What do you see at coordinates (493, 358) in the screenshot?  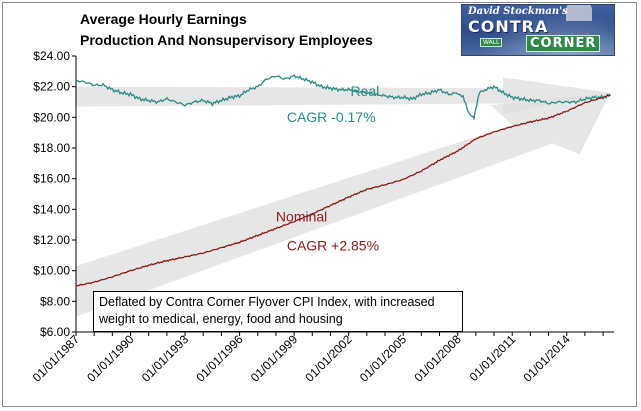 I see `x-tick-label: 01/01/2011` at bounding box center [493, 358].